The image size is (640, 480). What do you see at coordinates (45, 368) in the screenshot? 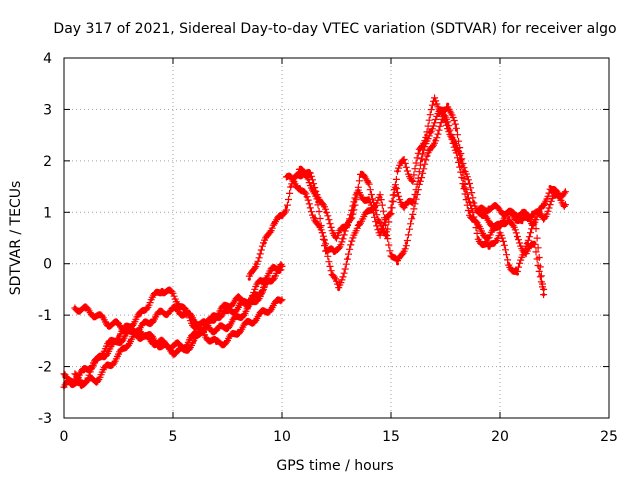
I see `y-tick-label: -2` at bounding box center [45, 368].